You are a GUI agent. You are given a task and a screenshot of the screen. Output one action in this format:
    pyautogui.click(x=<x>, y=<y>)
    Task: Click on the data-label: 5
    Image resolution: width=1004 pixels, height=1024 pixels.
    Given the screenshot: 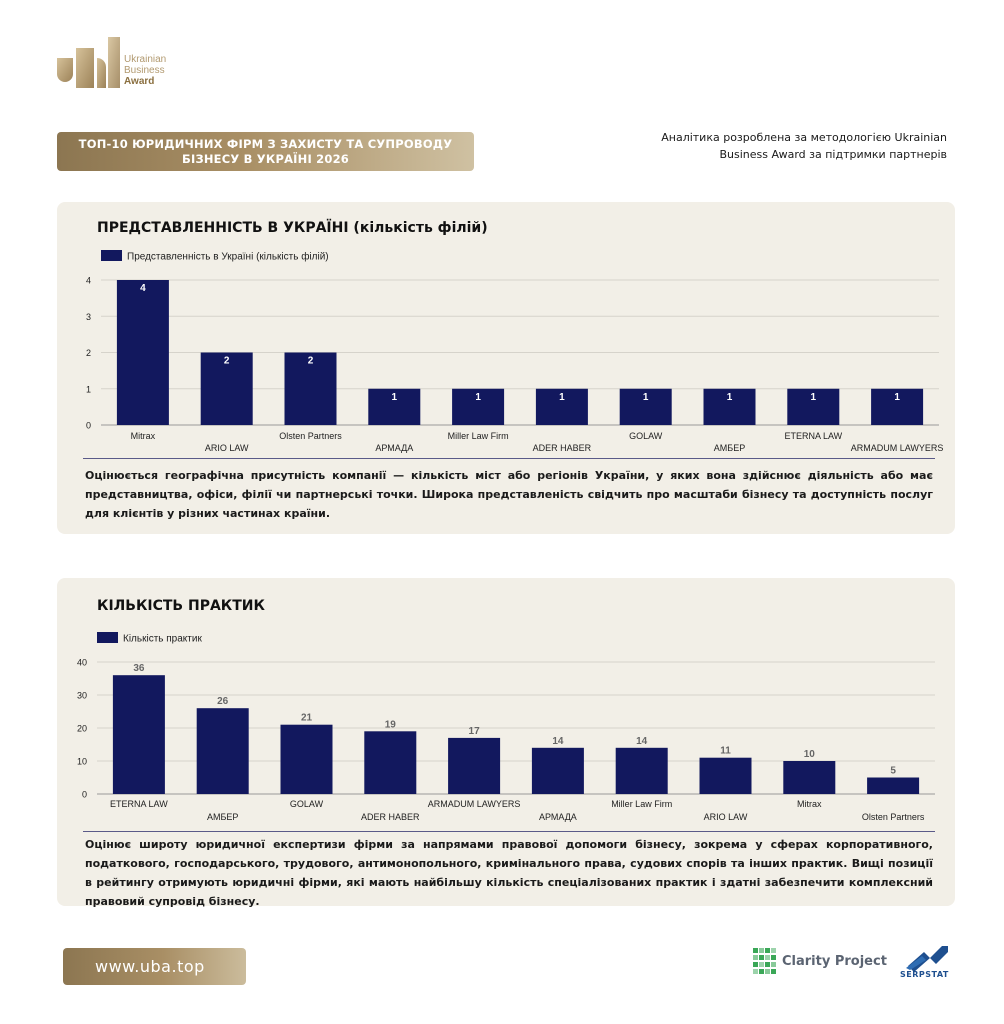 What is the action you would take?
    pyautogui.click(x=893, y=771)
    